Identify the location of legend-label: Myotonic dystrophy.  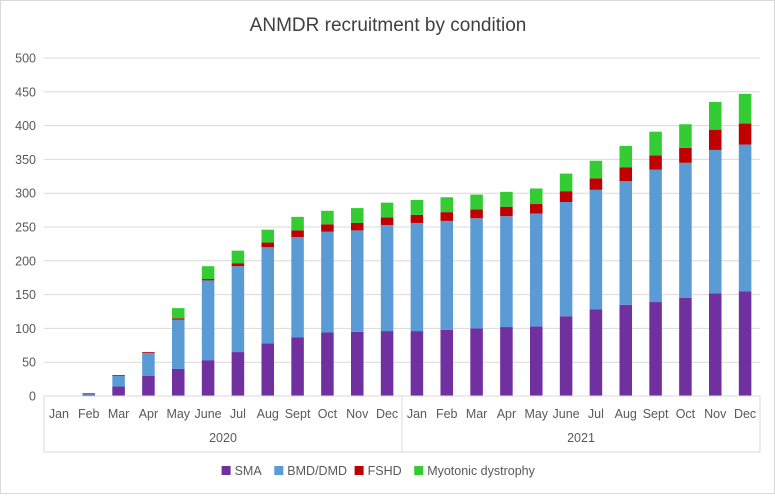
(481, 471).